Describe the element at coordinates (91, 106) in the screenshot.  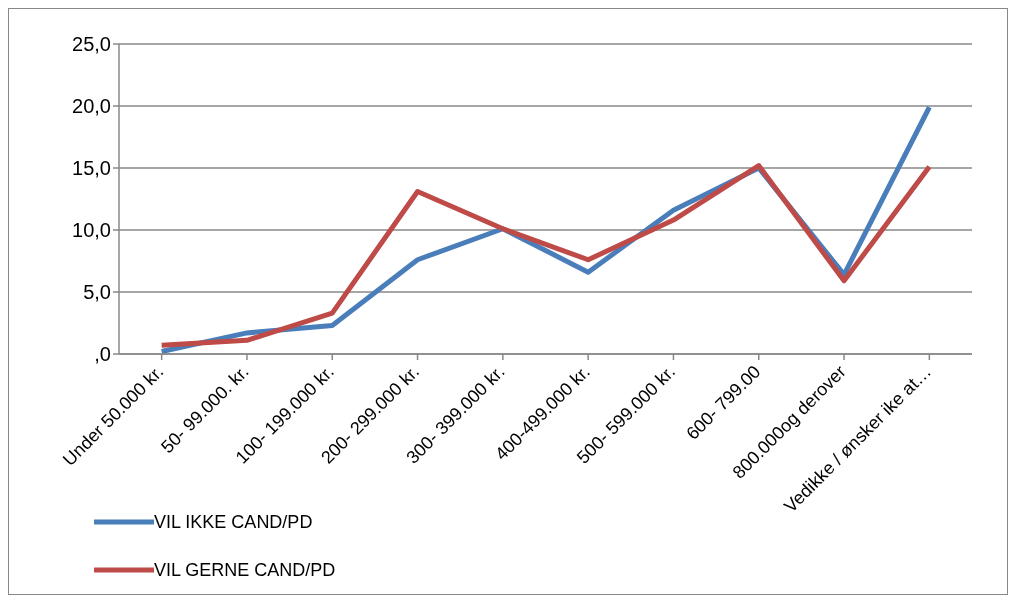
I see `y-tick-label: 20,0` at that location.